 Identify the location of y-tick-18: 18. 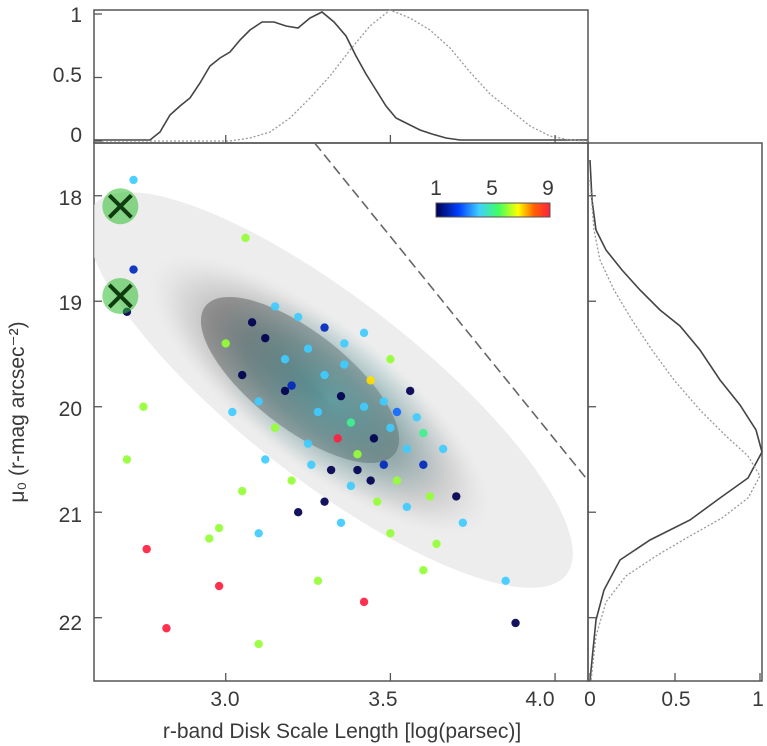
(70, 198).